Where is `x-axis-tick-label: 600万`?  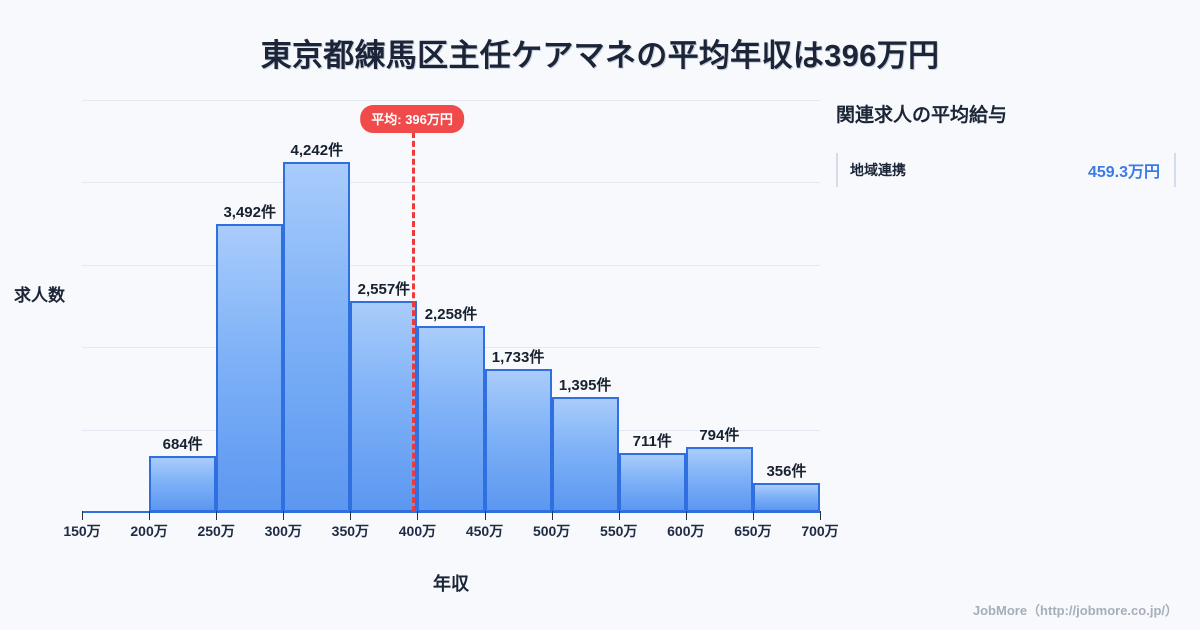 x-axis-tick-label: 600万 is located at coordinates (686, 531).